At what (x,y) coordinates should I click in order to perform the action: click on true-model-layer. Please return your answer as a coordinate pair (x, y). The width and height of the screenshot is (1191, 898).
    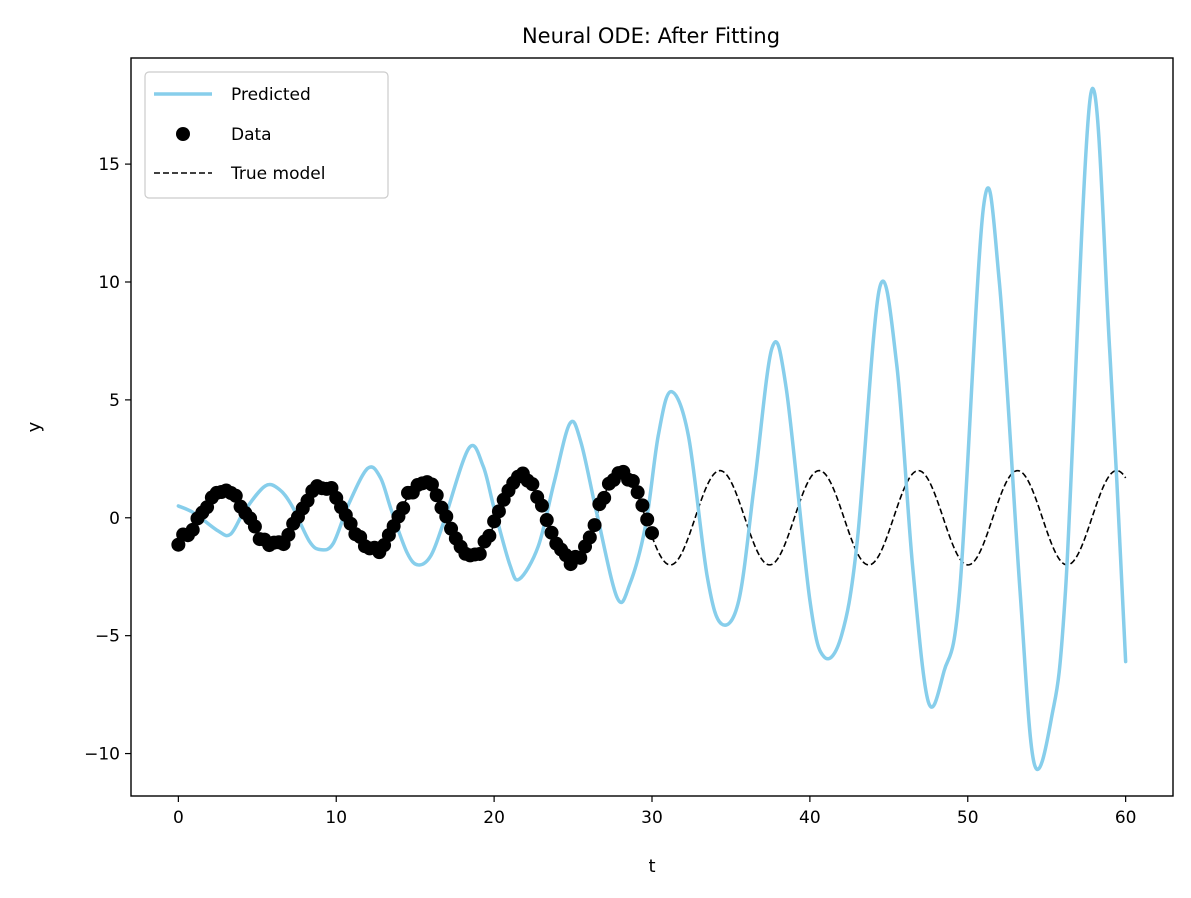
    Looking at the image, I should click on (652, 517).